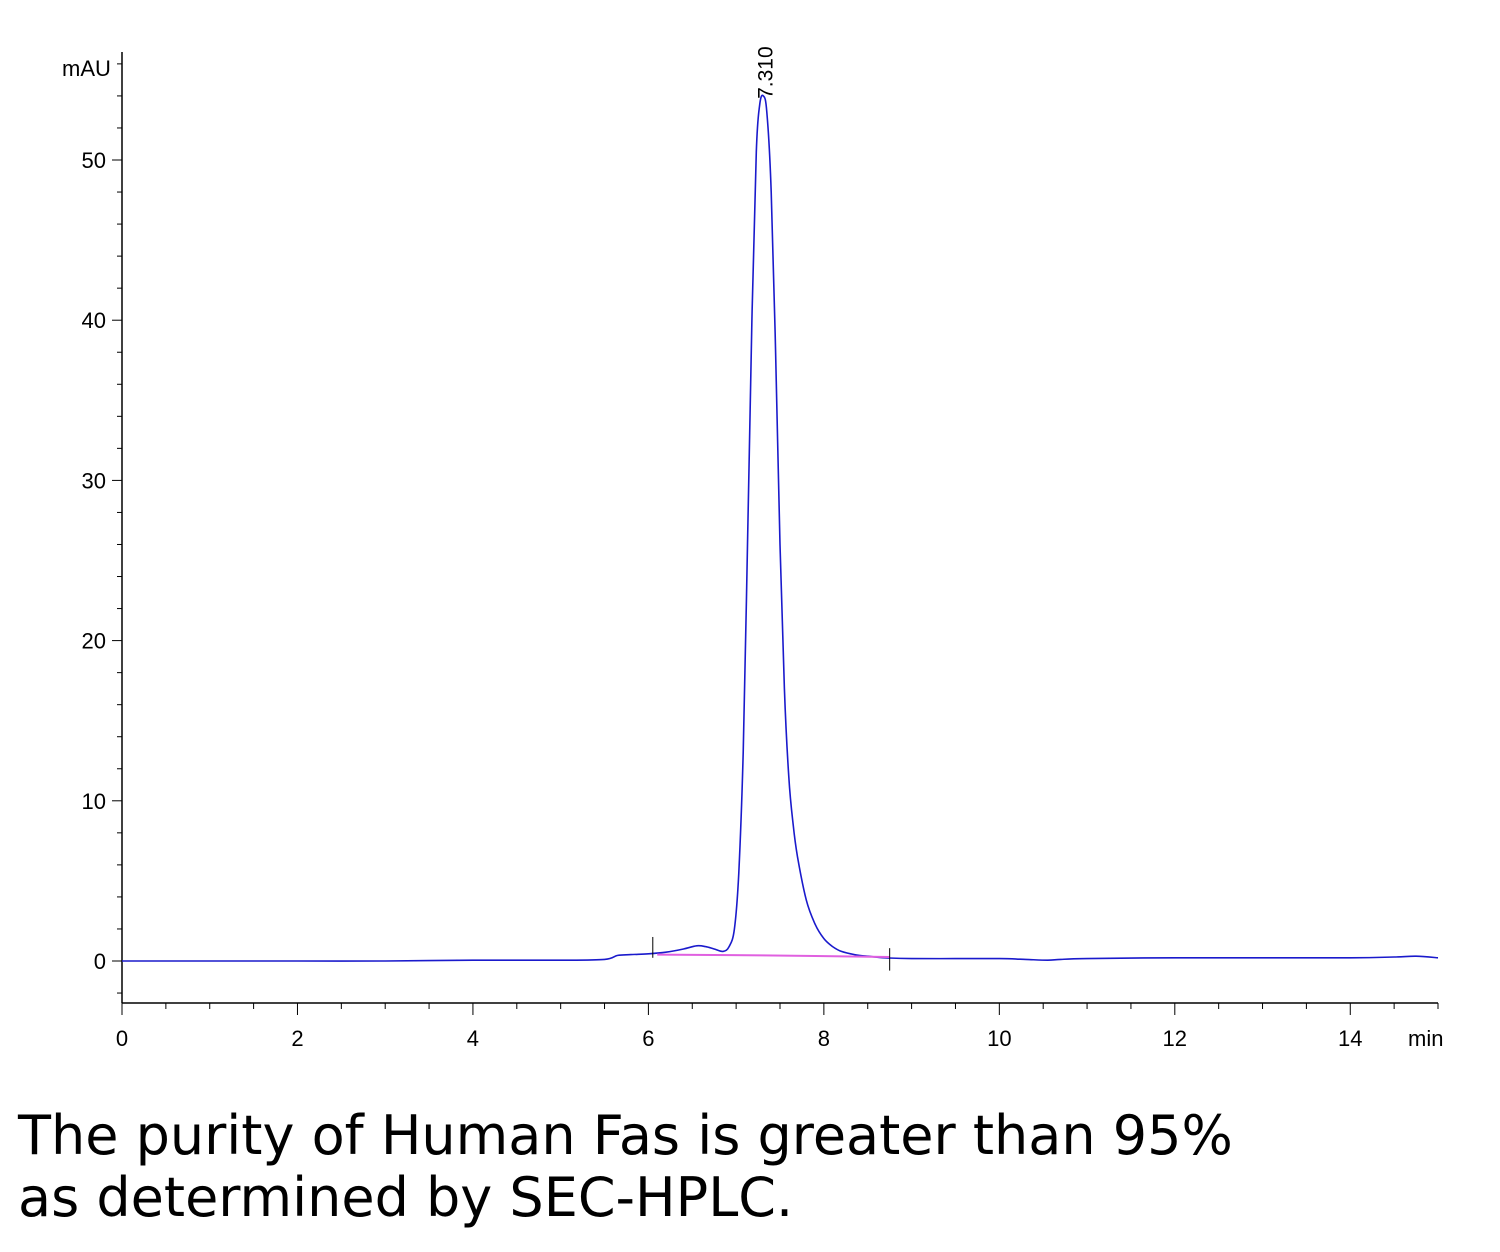 This screenshot has height=1252, width=1500. I want to click on x-tick-label: 14, so click(1350, 1038).